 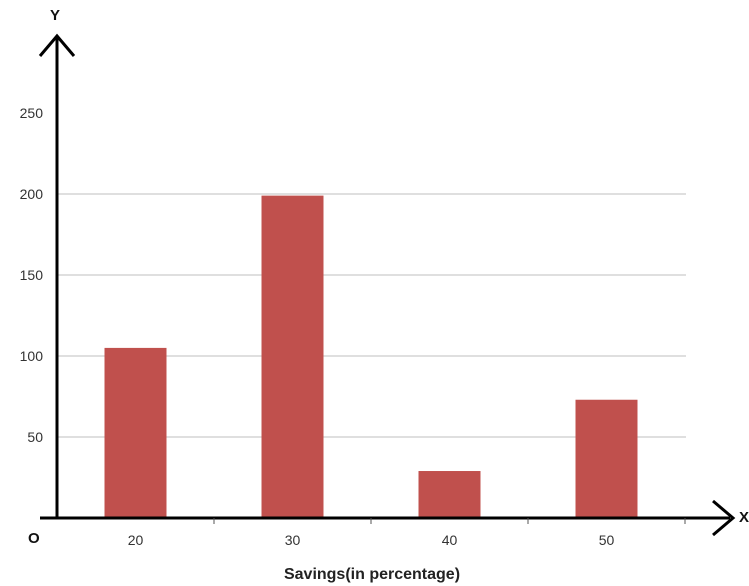 I want to click on x-tick-label-40: 40, so click(x=450, y=540).